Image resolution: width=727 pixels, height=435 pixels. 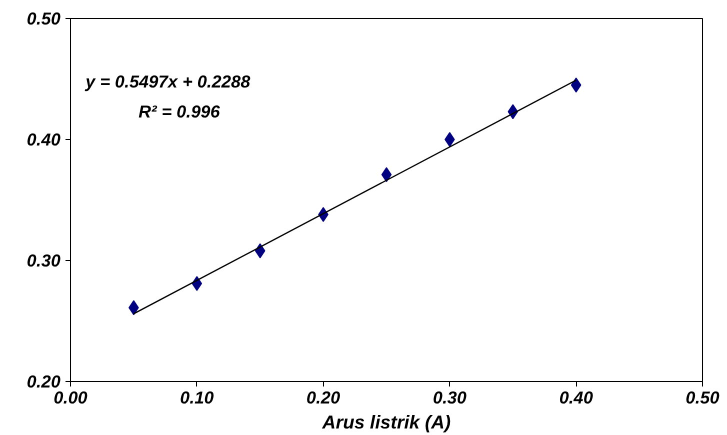 I want to click on y-tick-label: 0.30, so click(x=43, y=260).